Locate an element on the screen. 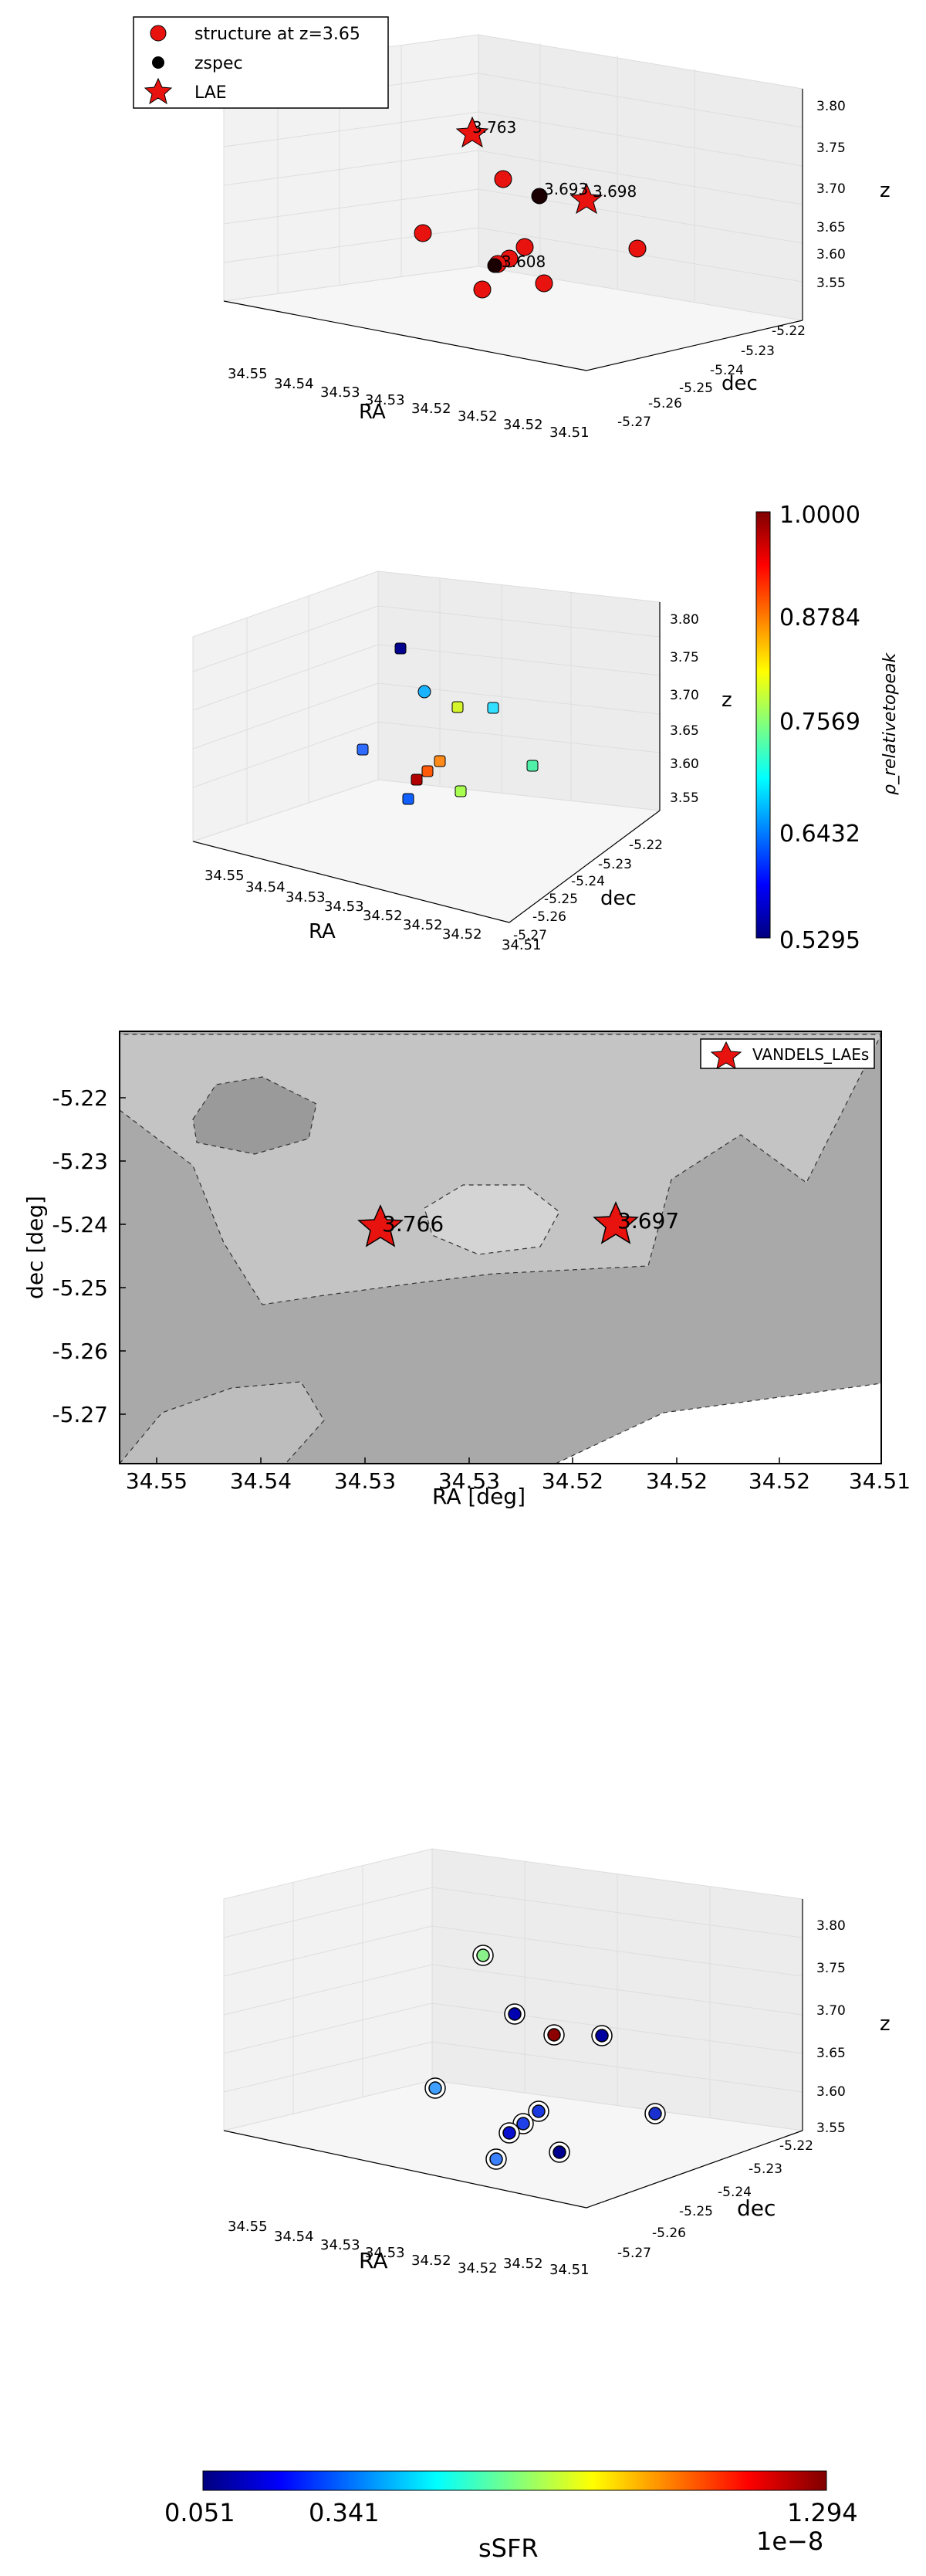  ssfr-tick: 0.051 is located at coordinates (199, 2512).